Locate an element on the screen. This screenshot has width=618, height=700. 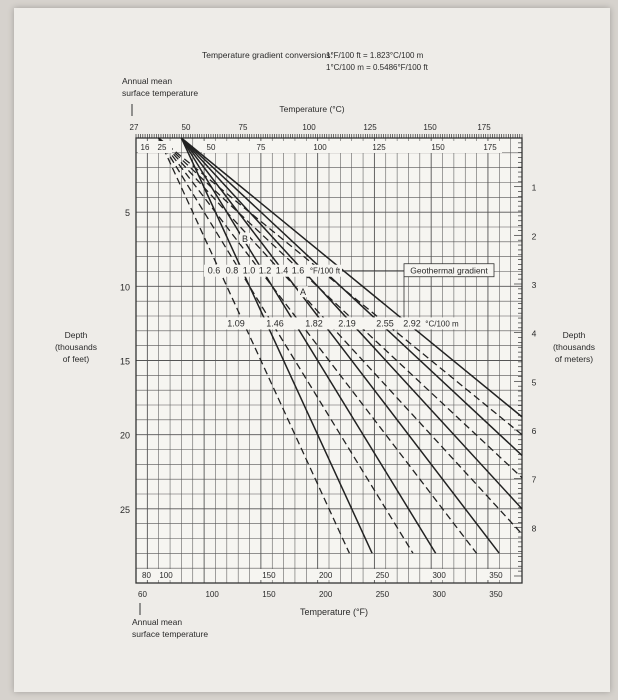
x-tick-f-inner-2: 200 is located at coordinates (326, 575).